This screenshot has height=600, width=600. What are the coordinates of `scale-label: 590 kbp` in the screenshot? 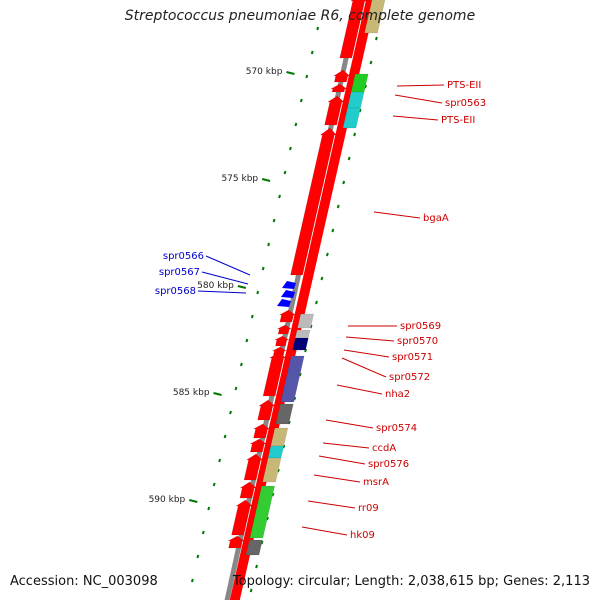 It's located at (167, 500).